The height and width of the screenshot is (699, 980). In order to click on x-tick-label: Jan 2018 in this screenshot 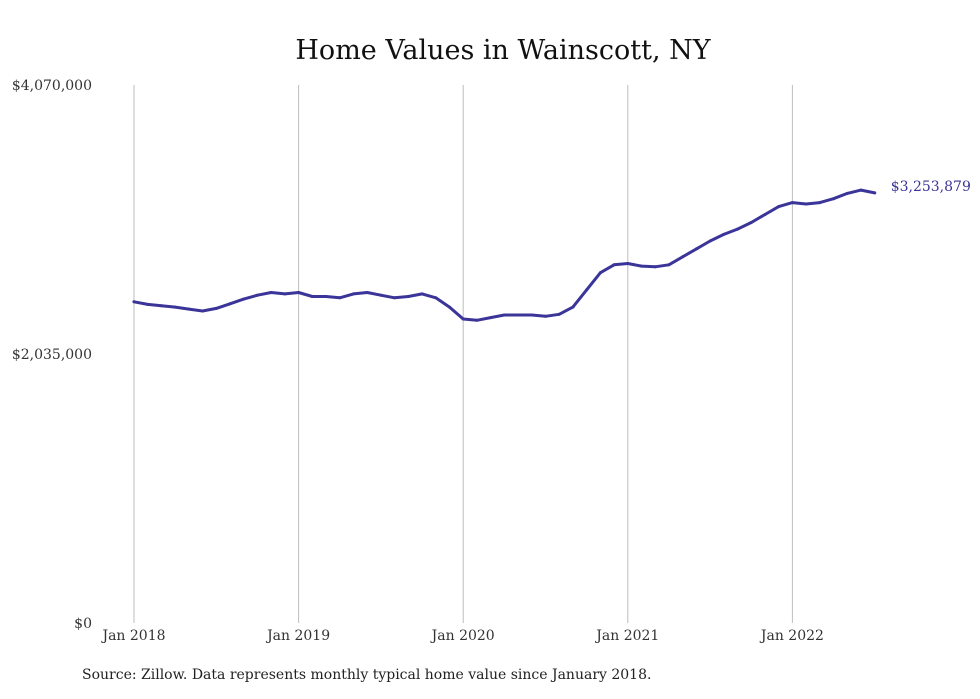, I will do `click(132, 636)`.